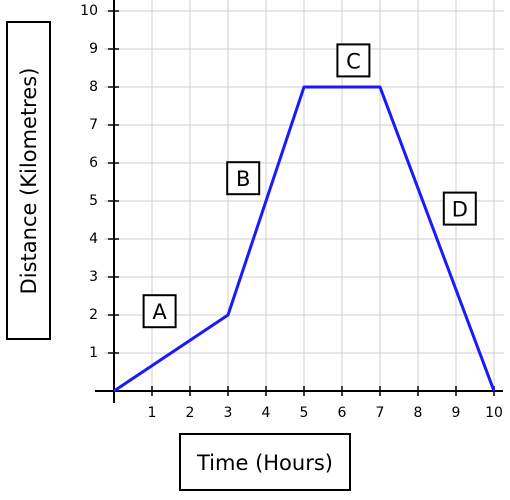  I want to click on segment-label: A, so click(159, 312).